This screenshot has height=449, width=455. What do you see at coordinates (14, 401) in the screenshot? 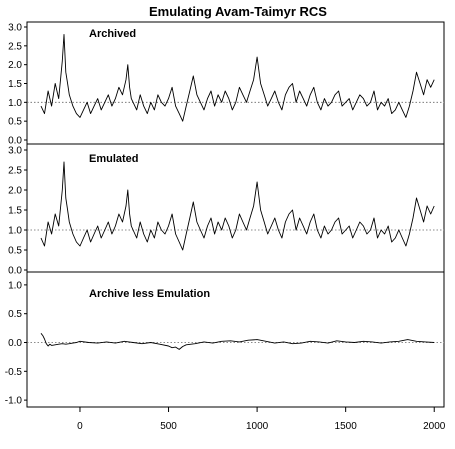
I see `y-tick-label-difference-0: -1.0` at bounding box center [14, 401].